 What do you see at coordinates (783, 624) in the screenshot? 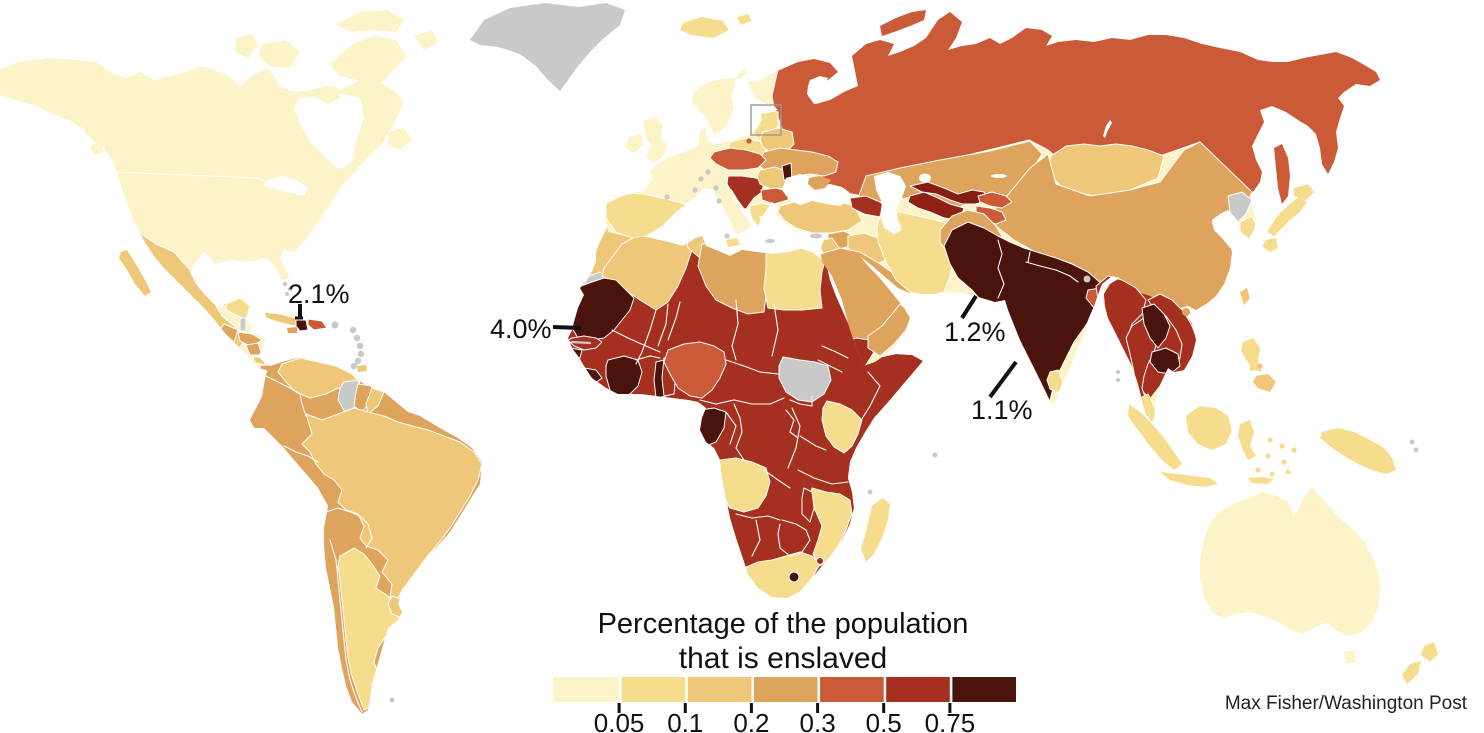
I see `svg-text: Percentage of the population` at bounding box center [783, 624].